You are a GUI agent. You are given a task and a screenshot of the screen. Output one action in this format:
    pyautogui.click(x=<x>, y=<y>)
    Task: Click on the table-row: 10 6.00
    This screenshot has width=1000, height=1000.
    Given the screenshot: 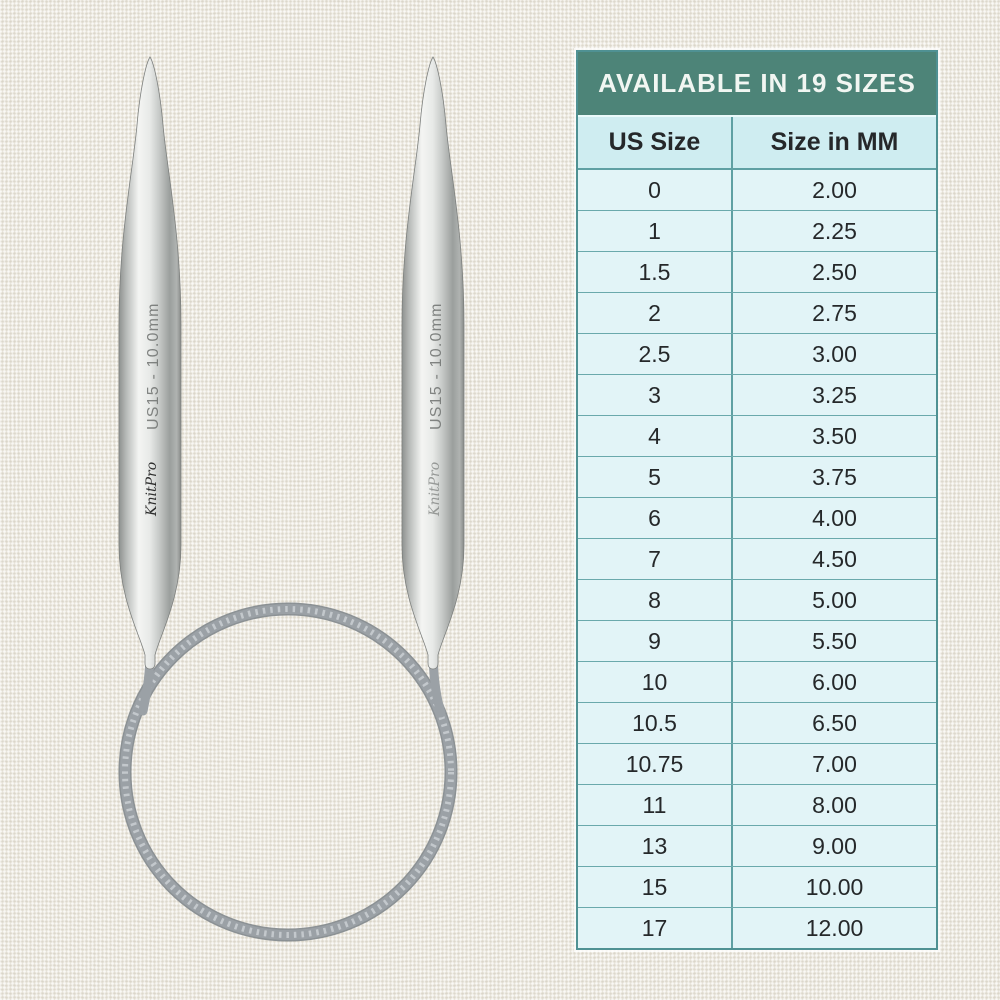 What is the action you would take?
    pyautogui.click(x=757, y=681)
    